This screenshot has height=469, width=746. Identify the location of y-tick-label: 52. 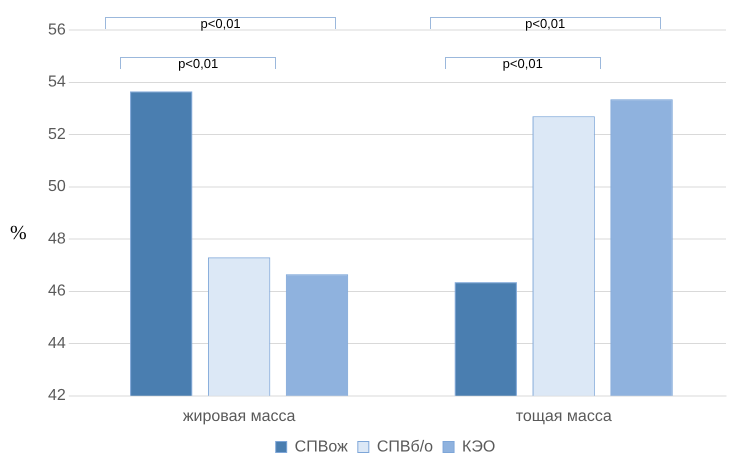
(57, 134).